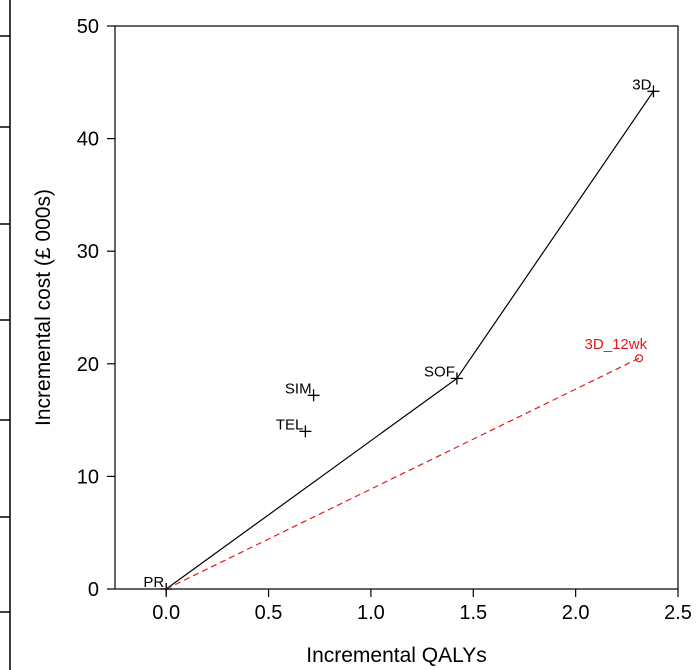 This screenshot has width=697, height=670. What do you see at coordinates (456, 378) in the screenshot?
I see `point-marker-sof` at bounding box center [456, 378].